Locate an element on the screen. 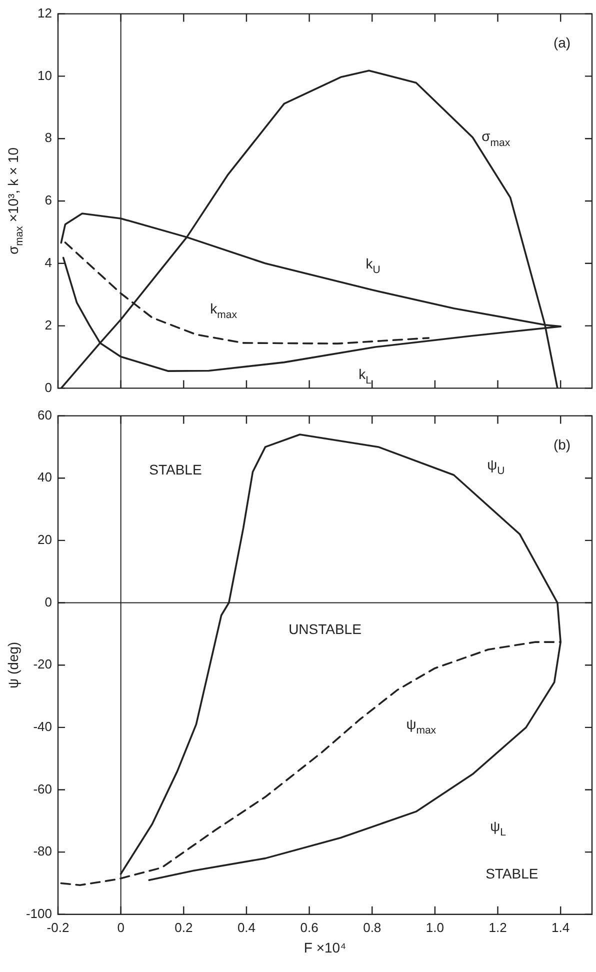 Image resolution: width=596 pixels, height=972 pixels. y-tick-label: 6 is located at coordinates (48, 200).